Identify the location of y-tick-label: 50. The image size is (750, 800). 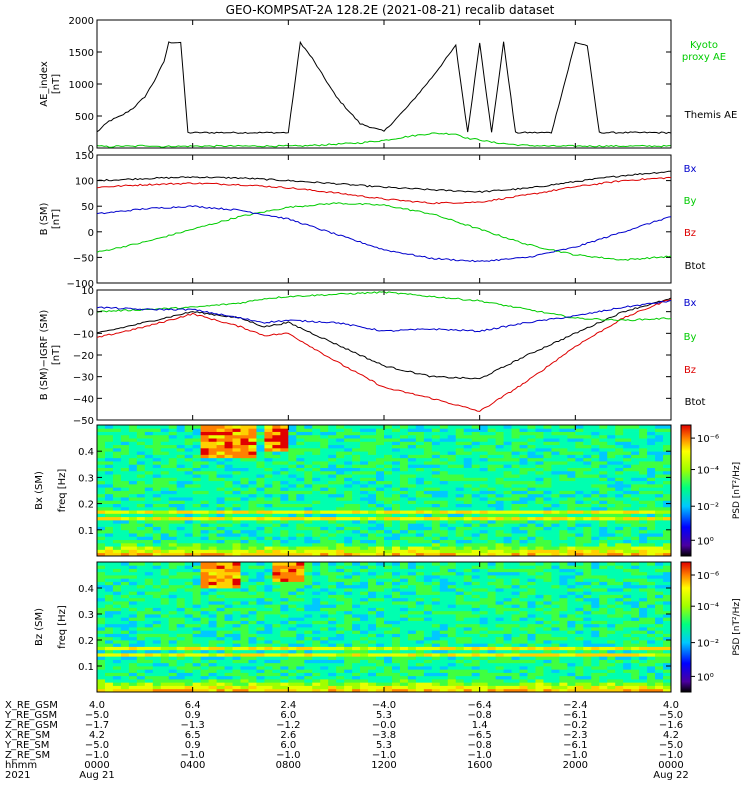
(87, 207).